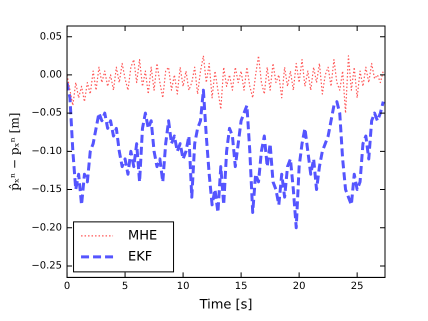 The height and width of the screenshot is (321, 428). What do you see at coordinates (46, 113) in the screenshot?
I see `y-tick-label: −0.05` at bounding box center [46, 113].